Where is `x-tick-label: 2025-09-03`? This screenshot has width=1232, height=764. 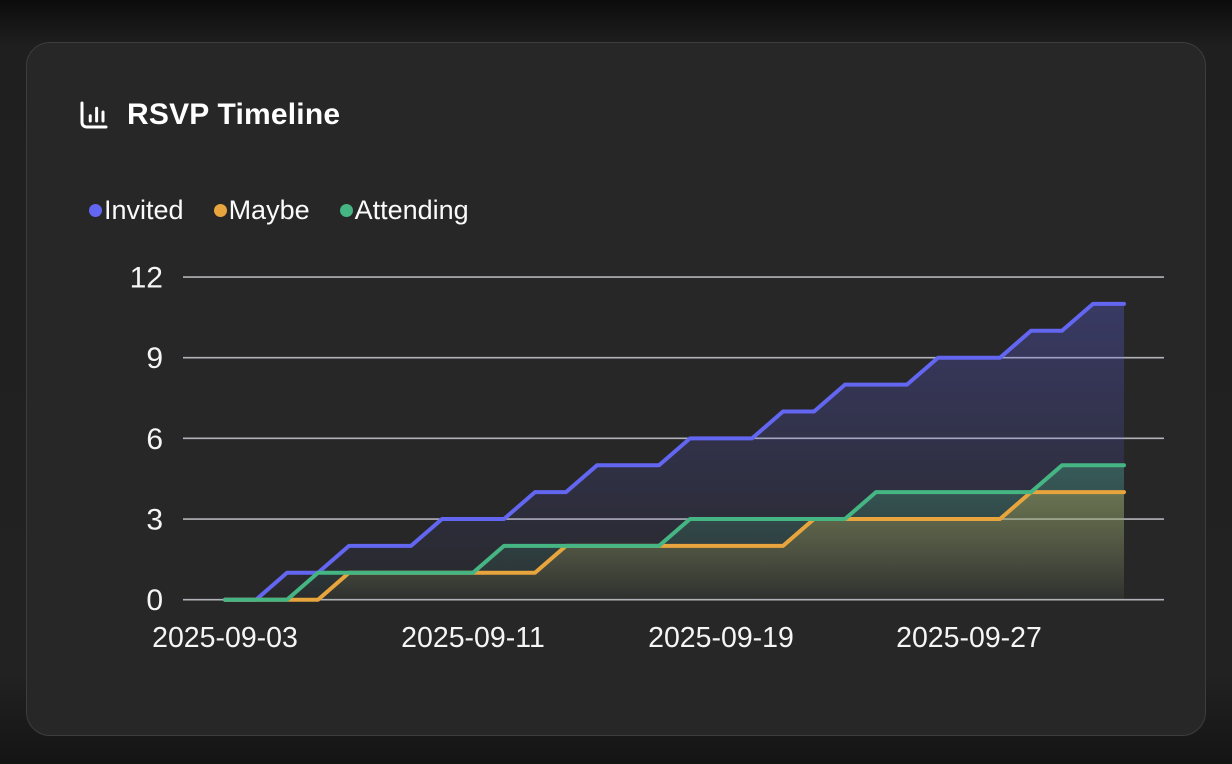
x-tick-label: 2025-09-03 is located at coordinates (225, 638).